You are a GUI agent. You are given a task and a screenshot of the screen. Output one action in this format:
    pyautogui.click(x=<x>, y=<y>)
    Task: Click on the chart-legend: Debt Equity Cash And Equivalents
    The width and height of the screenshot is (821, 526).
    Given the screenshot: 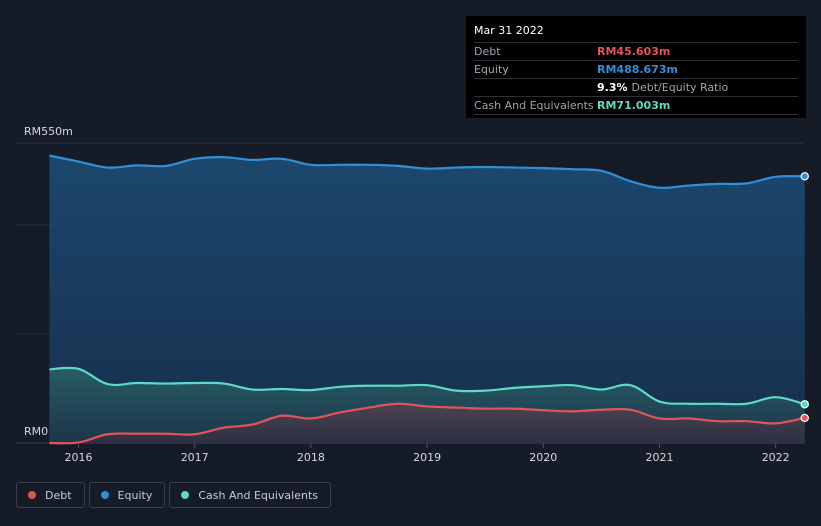 What is the action you would take?
    pyautogui.click(x=173, y=495)
    